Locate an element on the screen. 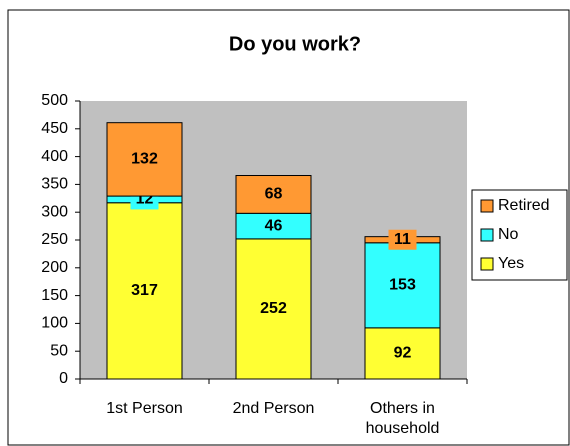 The height and width of the screenshot is (446, 570). y-tick-label: 150 is located at coordinates (54, 295).